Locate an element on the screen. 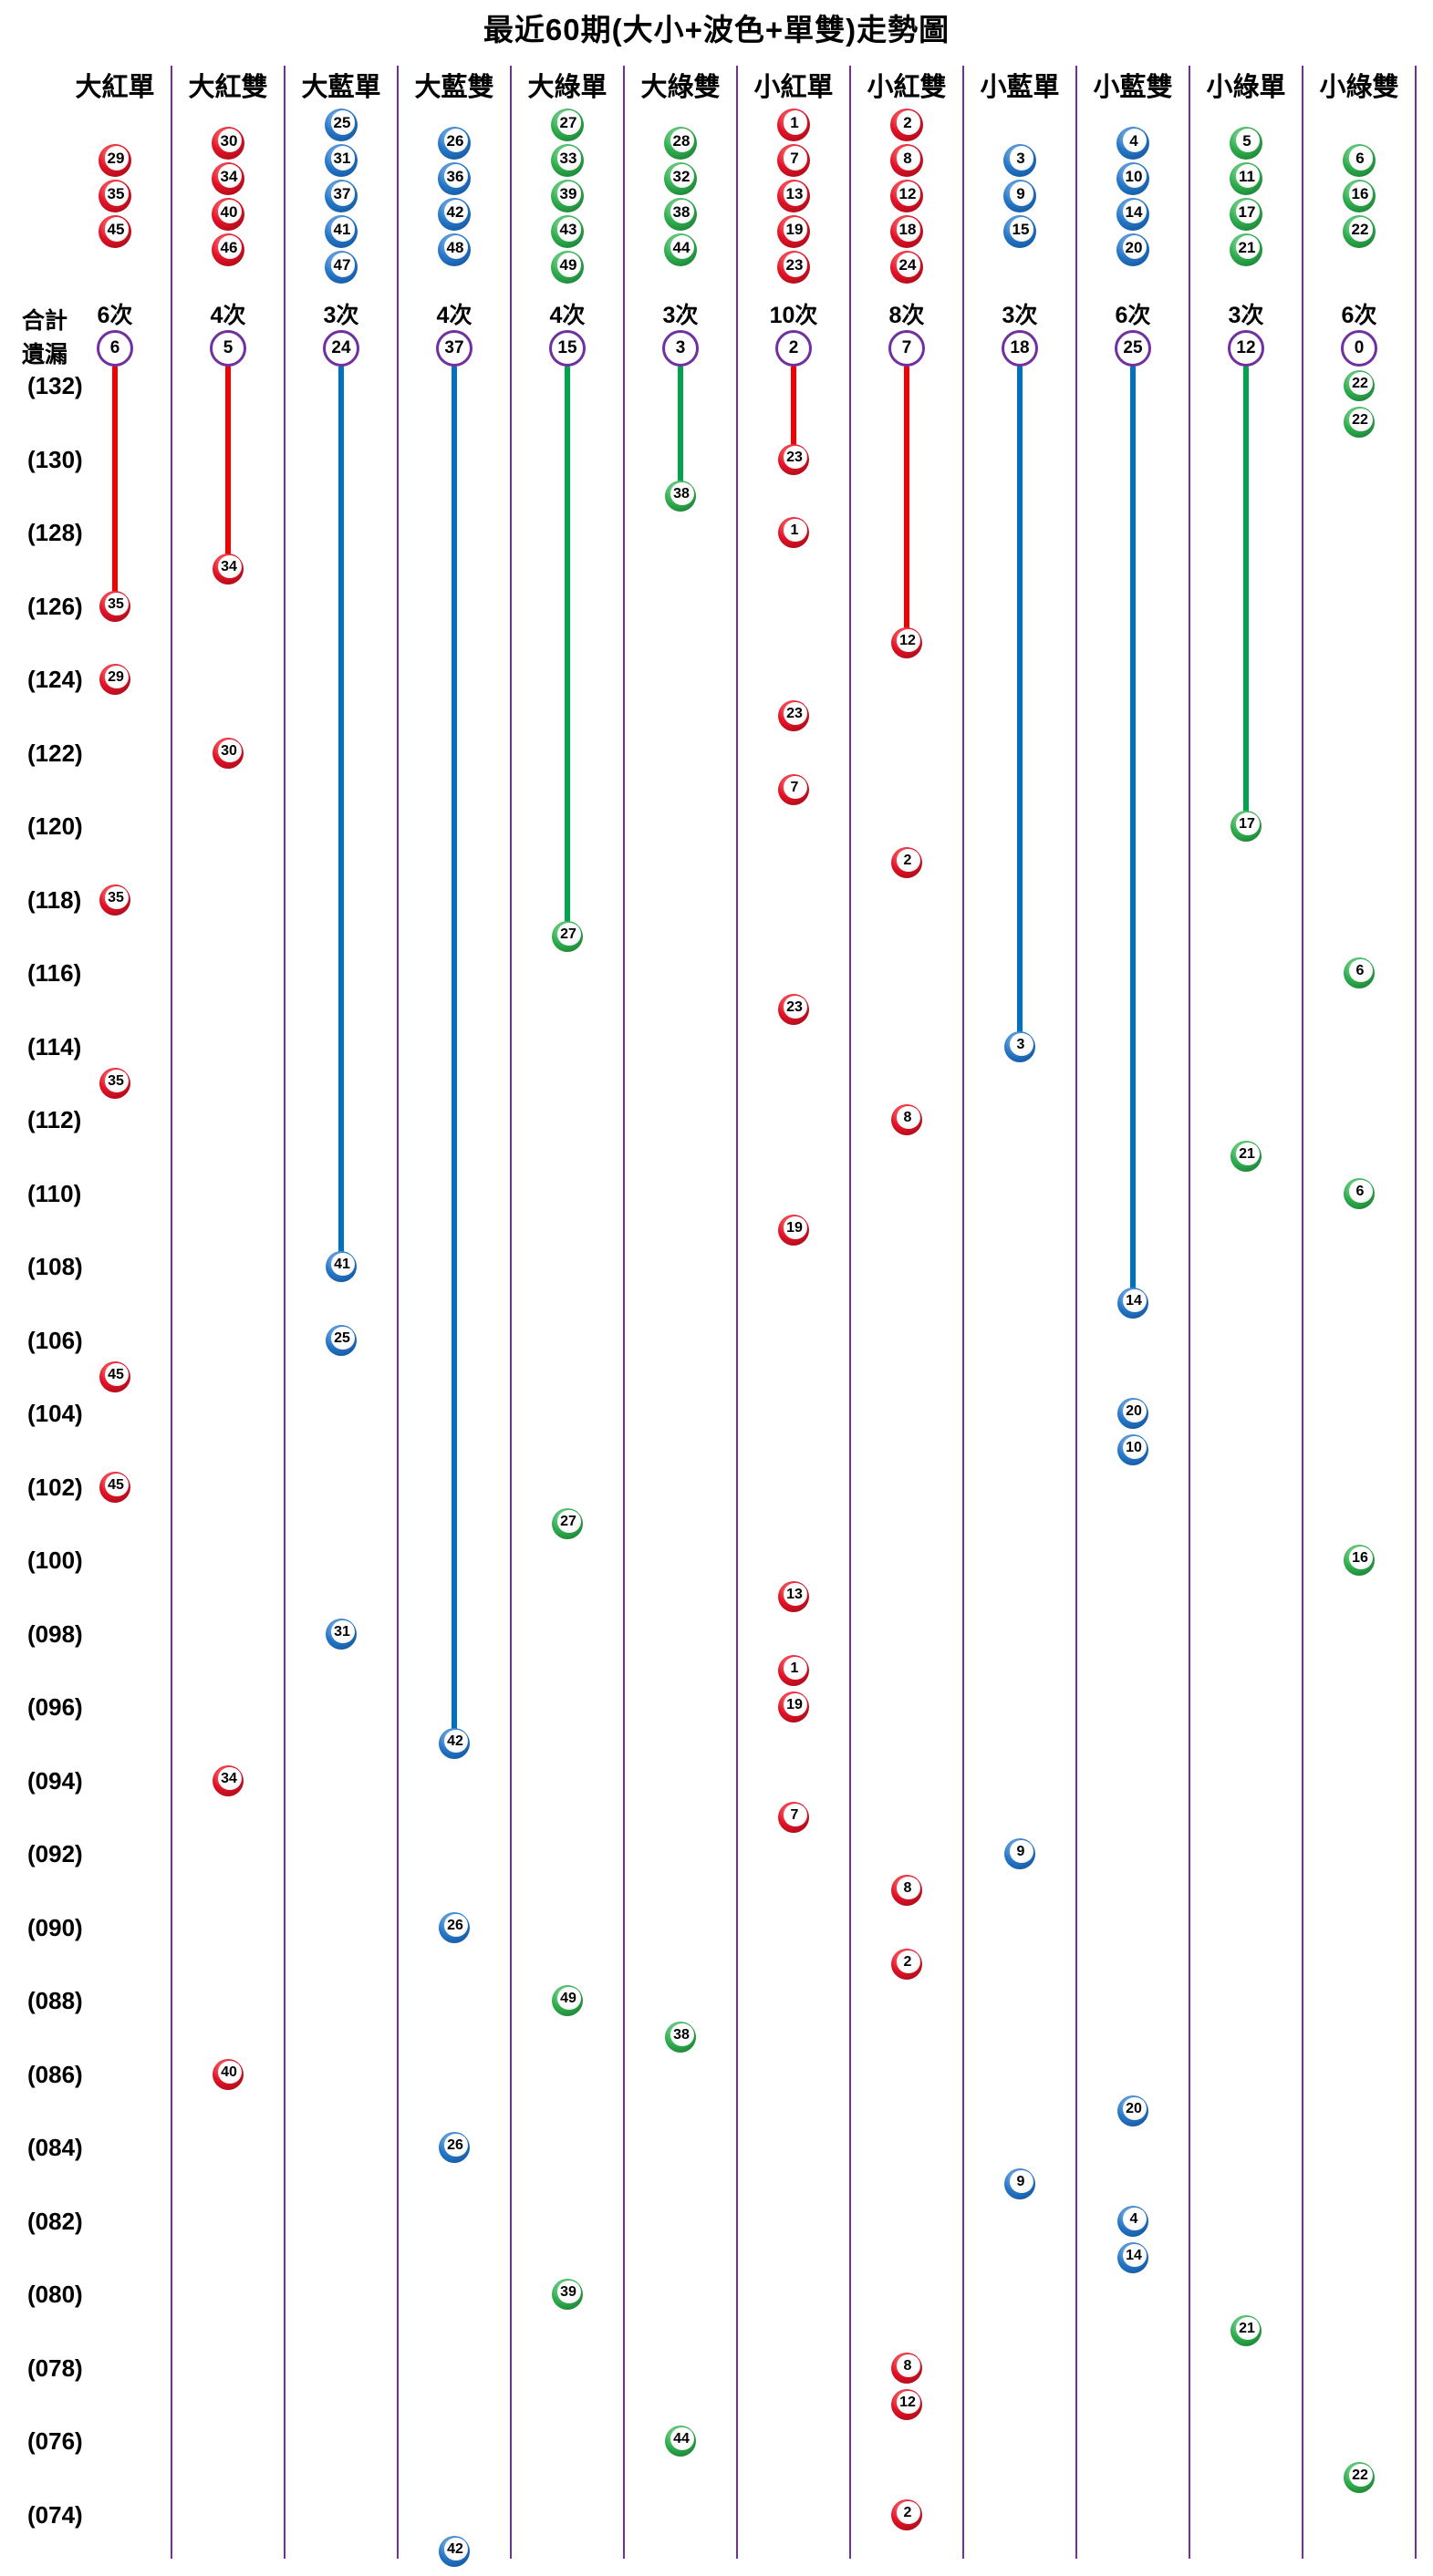  row-label: (128) is located at coordinates (55, 532).